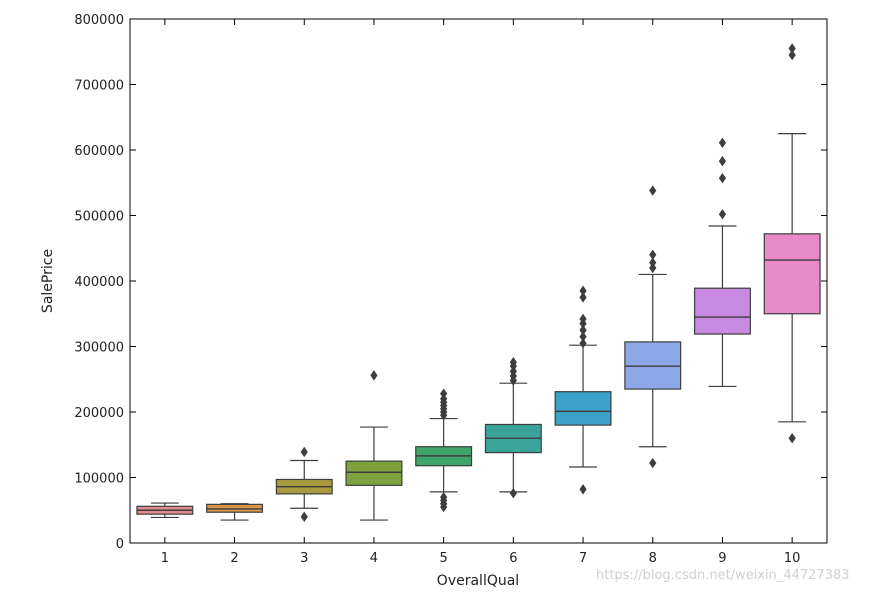 The image size is (878, 596). Describe the element at coordinates (513, 558) in the screenshot. I see `x-tick-label: 6` at that location.